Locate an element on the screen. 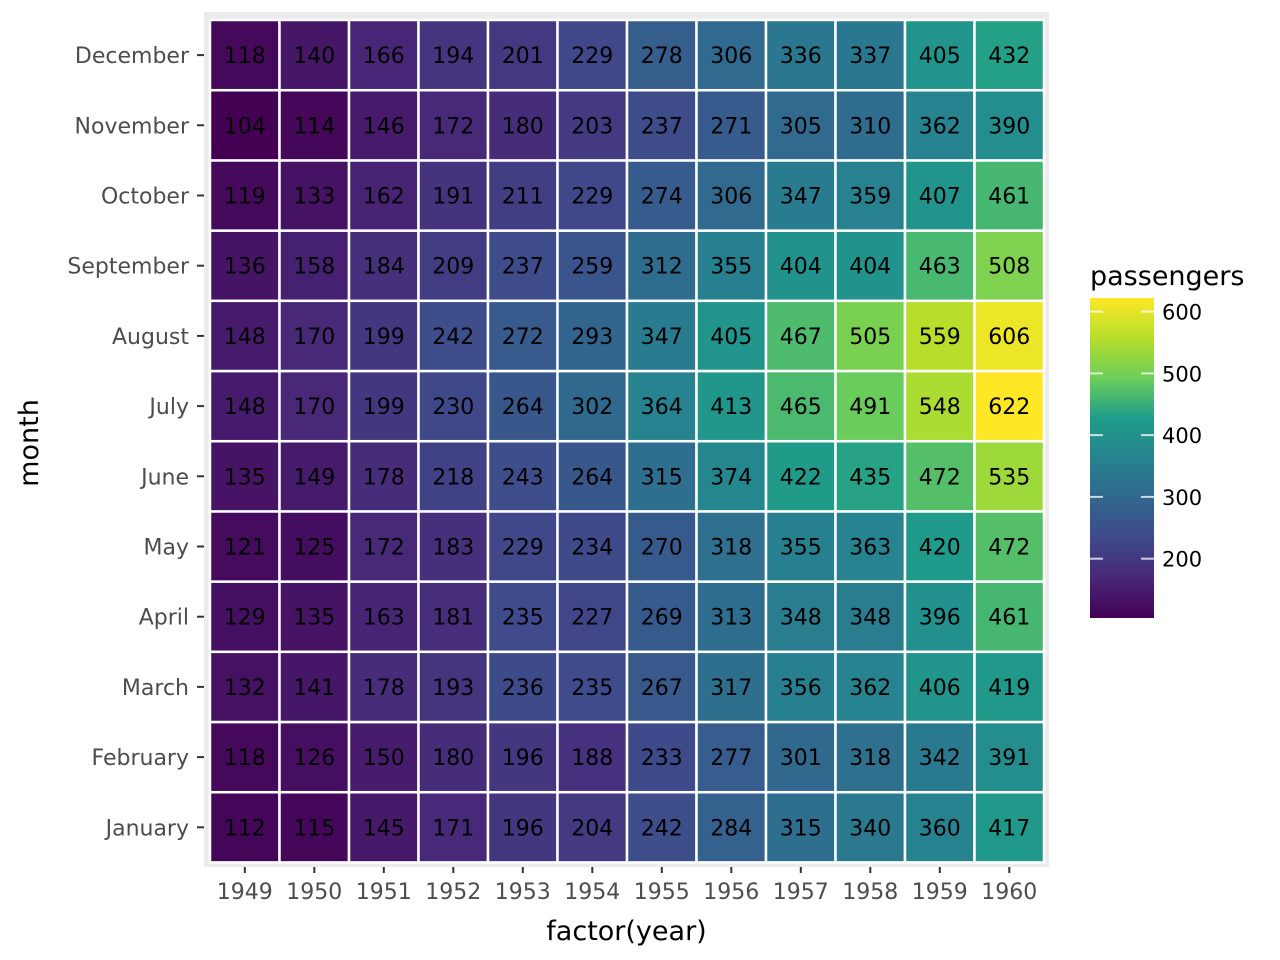 This screenshot has height=960, width=1280. cell-value-label: 362 is located at coordinates (870, 688).